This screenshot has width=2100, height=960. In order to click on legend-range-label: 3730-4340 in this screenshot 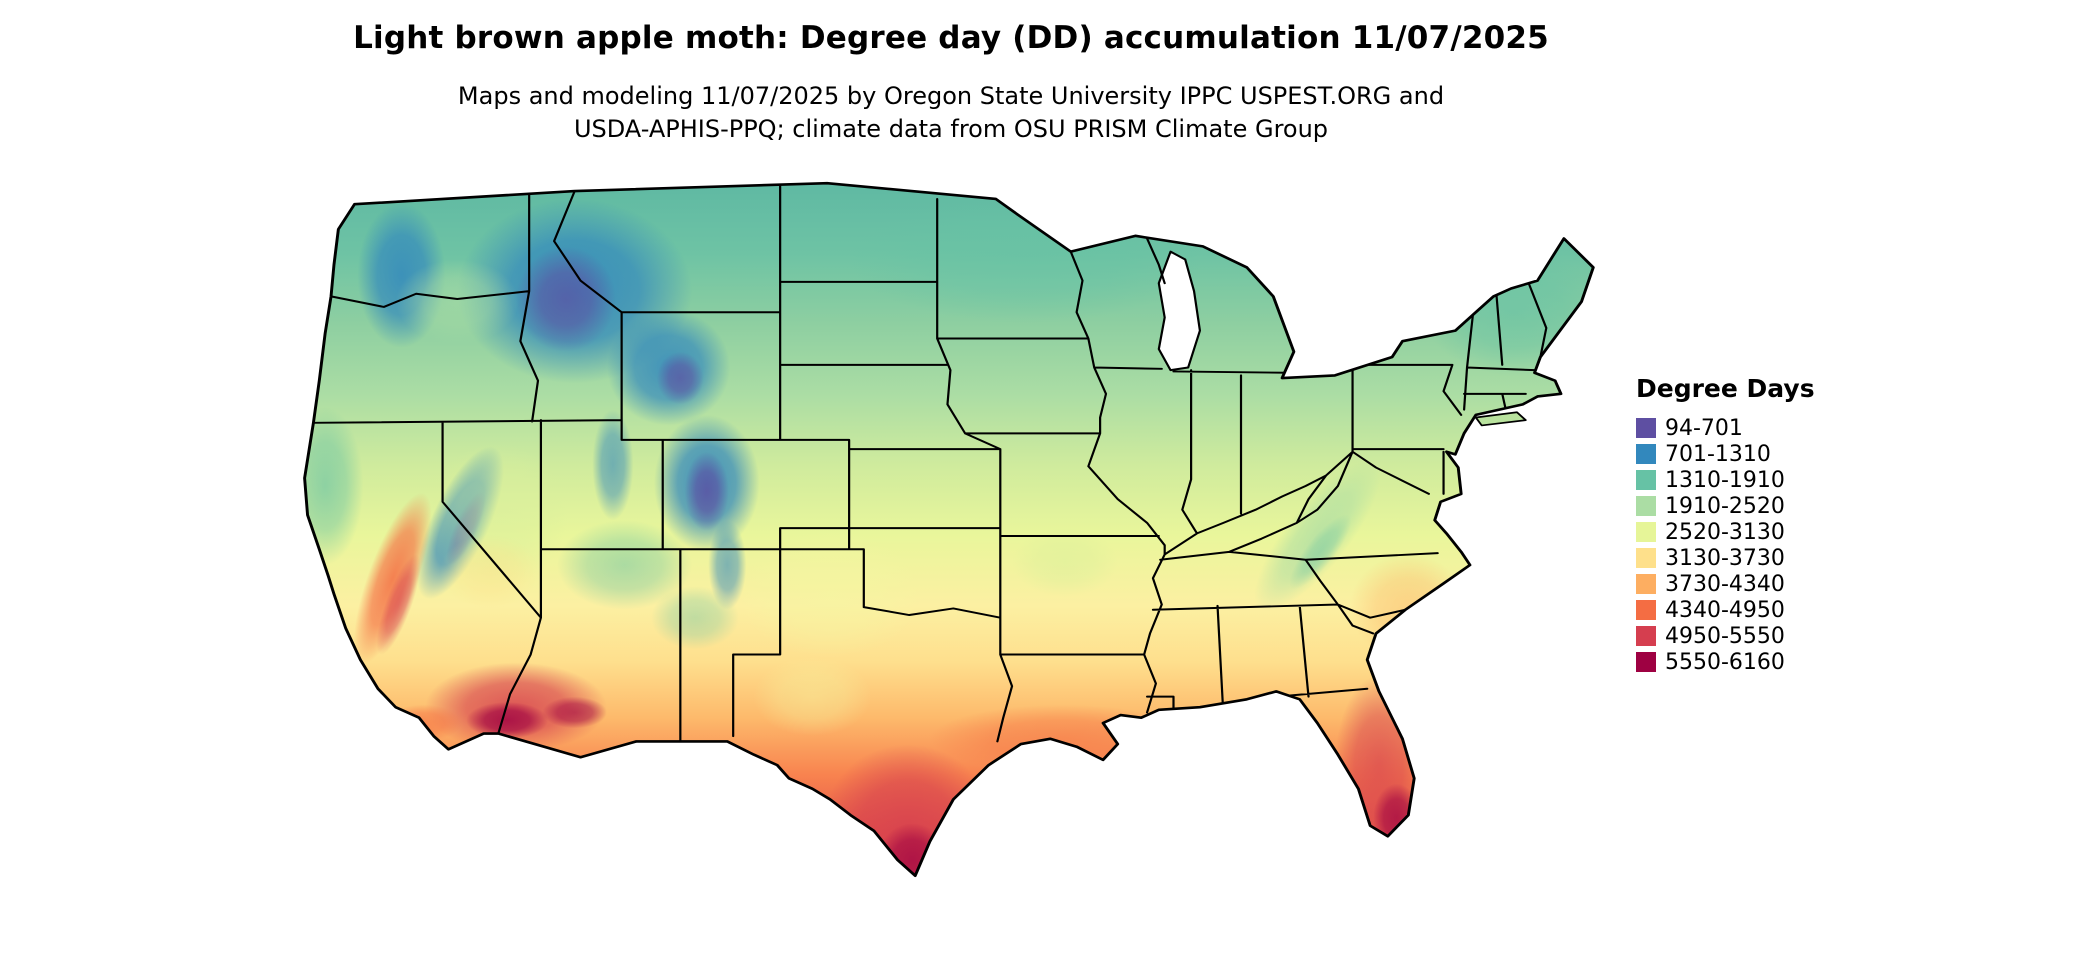, I will do `click(1725, 584)`.